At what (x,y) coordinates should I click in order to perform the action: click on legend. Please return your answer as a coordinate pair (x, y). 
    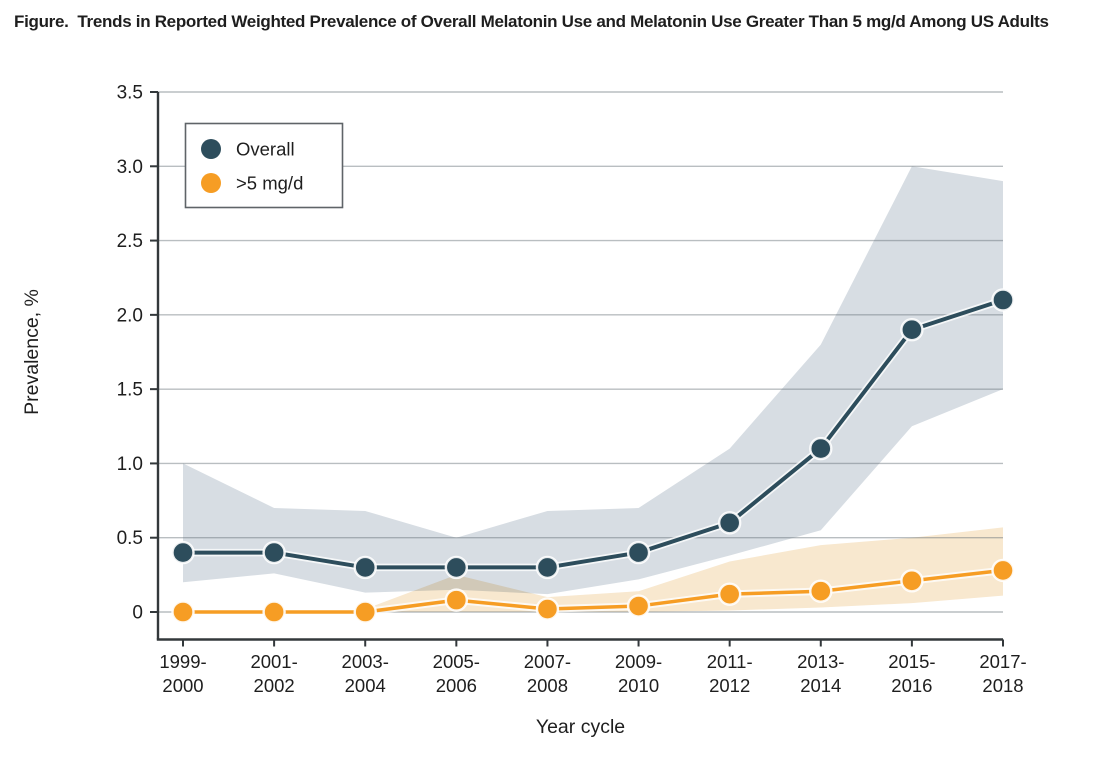
    Looking at the image, I should click on (264, 165).